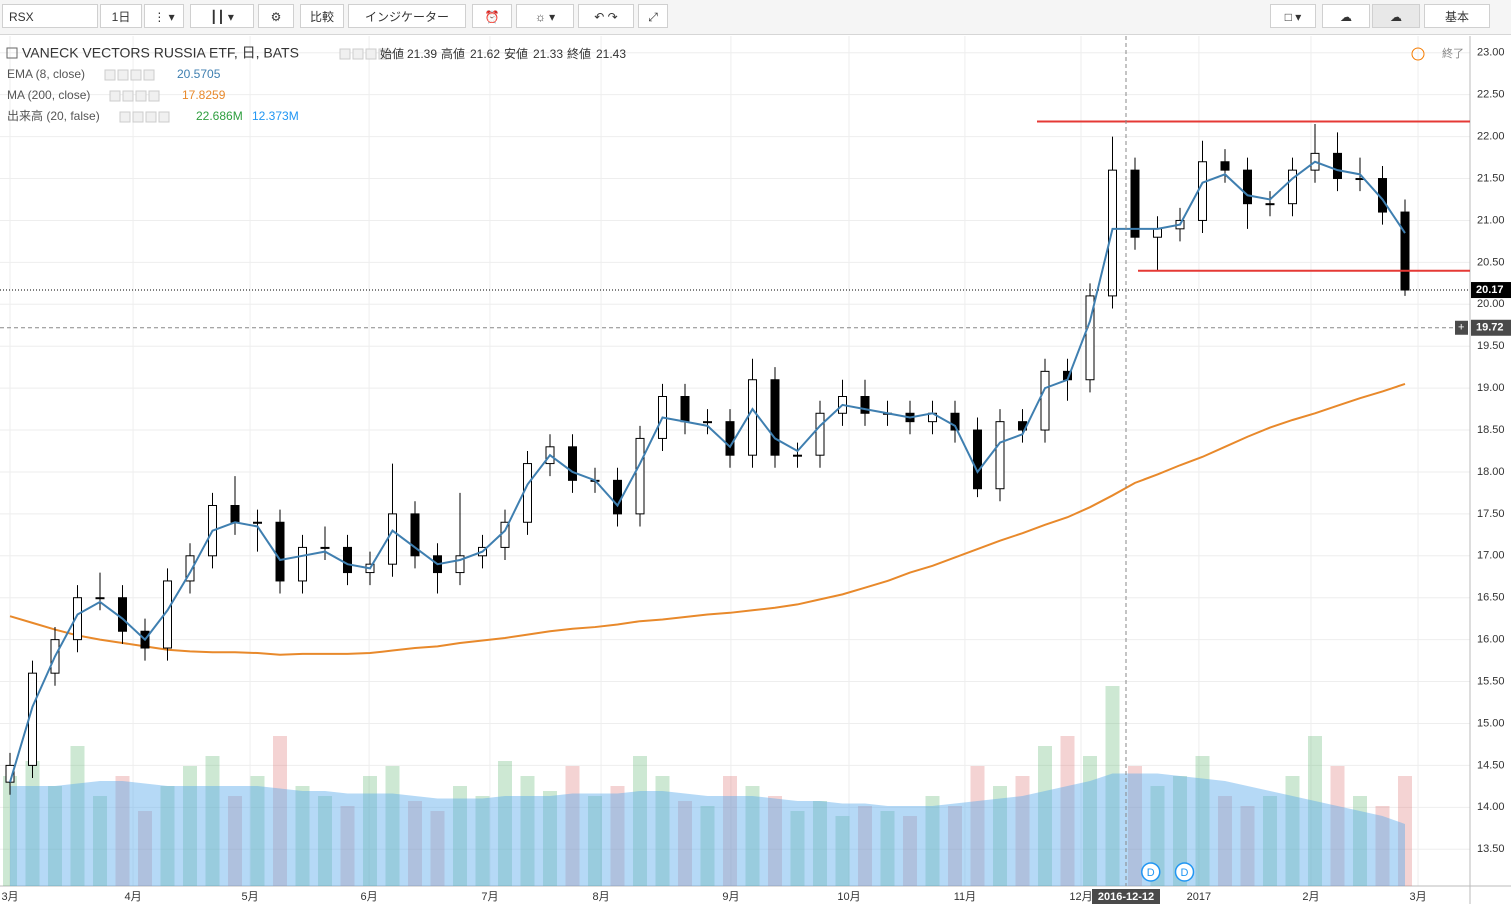  Describe the element at coordinates (133, 897) in the screenshot. I see `x-tick-label: 4月` at that location.